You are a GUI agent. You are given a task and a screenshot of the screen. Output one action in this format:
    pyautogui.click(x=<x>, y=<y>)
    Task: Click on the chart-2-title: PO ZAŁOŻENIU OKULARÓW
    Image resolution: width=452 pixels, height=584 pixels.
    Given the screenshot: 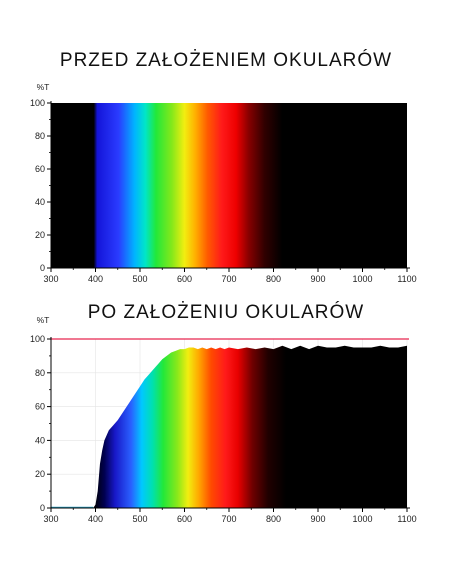 What is the action you would take?
    pyautogui.click(x=226, y=312)
    